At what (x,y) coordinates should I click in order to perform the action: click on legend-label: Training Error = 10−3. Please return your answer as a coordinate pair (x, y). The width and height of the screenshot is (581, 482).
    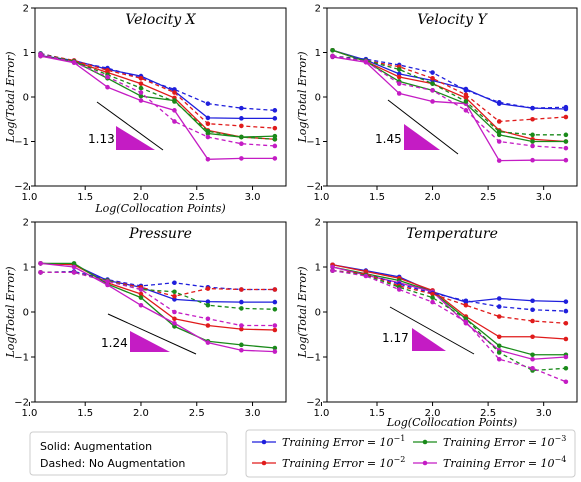
    Looking at the image, I should click on (504, 441).